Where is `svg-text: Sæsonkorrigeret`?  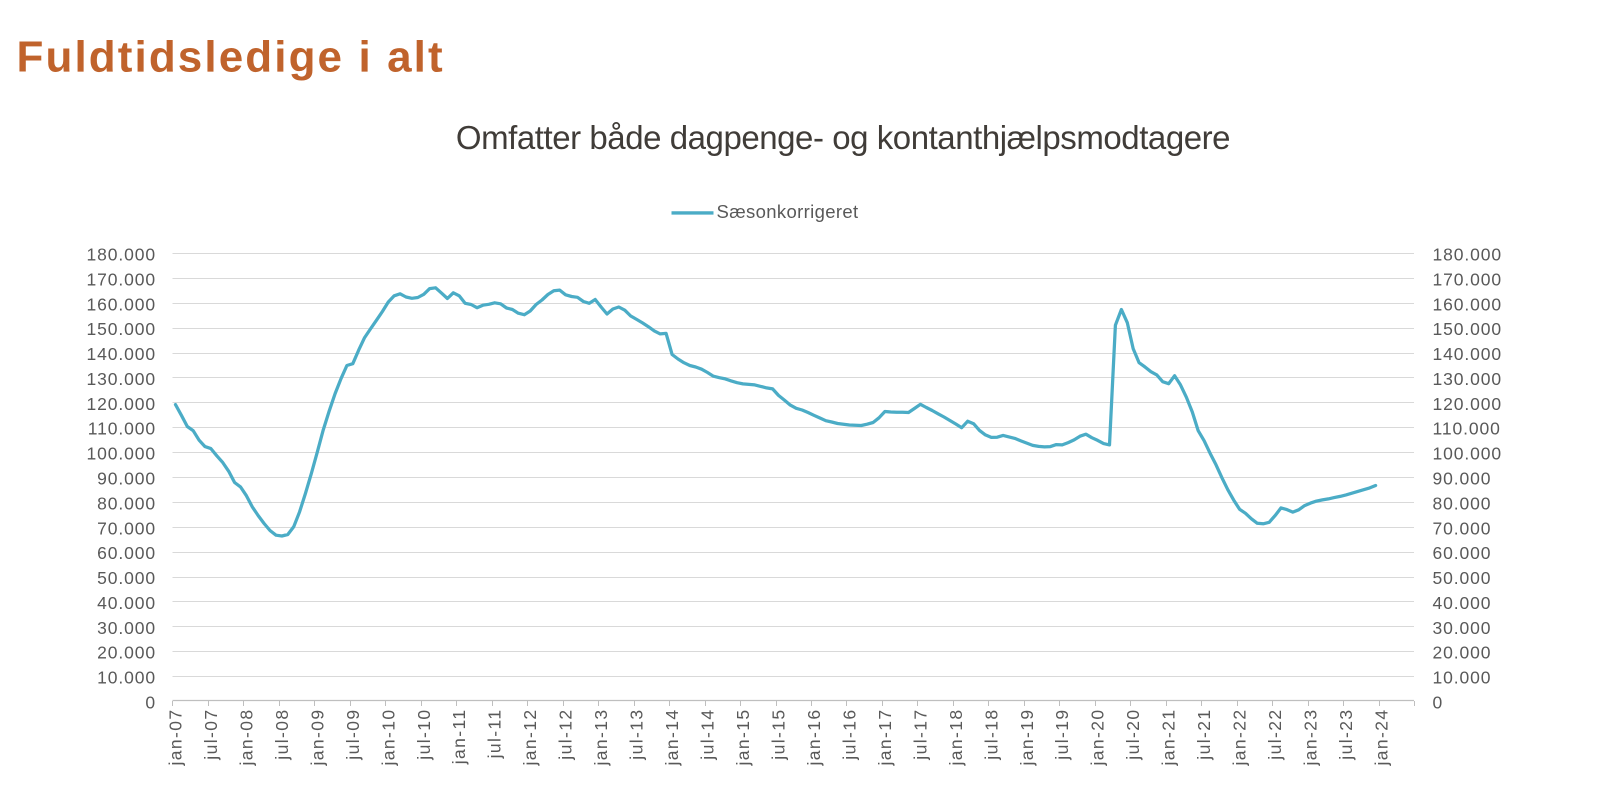 svg-text: Sæsonkorrigeret is located at coordinates (788, 211).